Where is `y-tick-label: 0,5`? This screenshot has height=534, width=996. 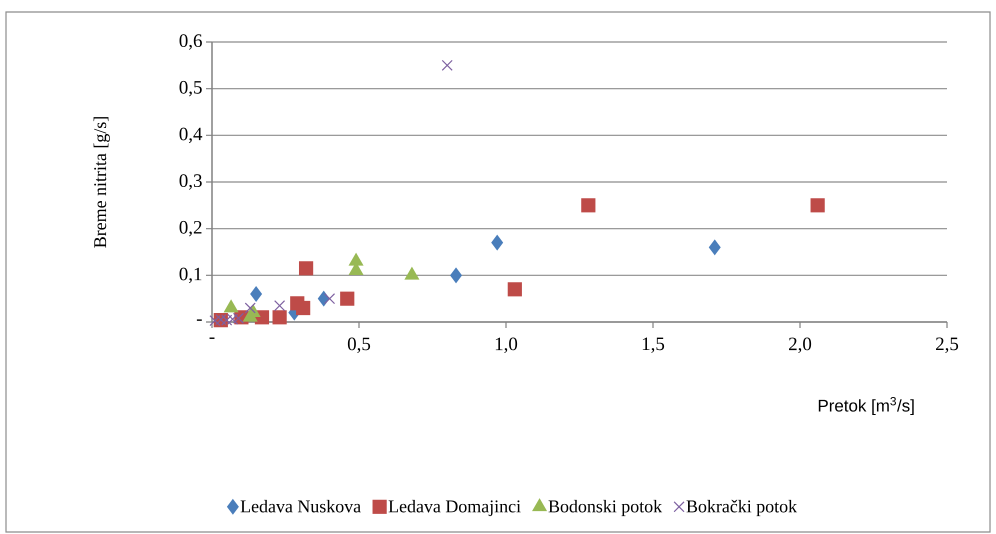 y-tick-label: 0,5 is located at coordinates (191, 88).